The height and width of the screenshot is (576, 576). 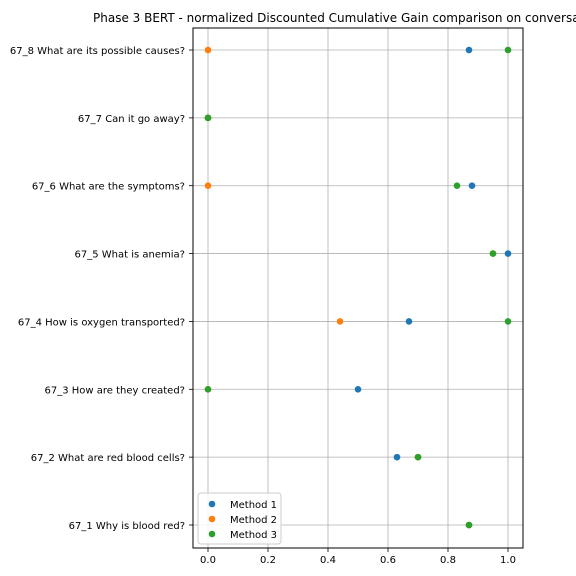 I want to click on legend-box, so click(x=239, y=518).